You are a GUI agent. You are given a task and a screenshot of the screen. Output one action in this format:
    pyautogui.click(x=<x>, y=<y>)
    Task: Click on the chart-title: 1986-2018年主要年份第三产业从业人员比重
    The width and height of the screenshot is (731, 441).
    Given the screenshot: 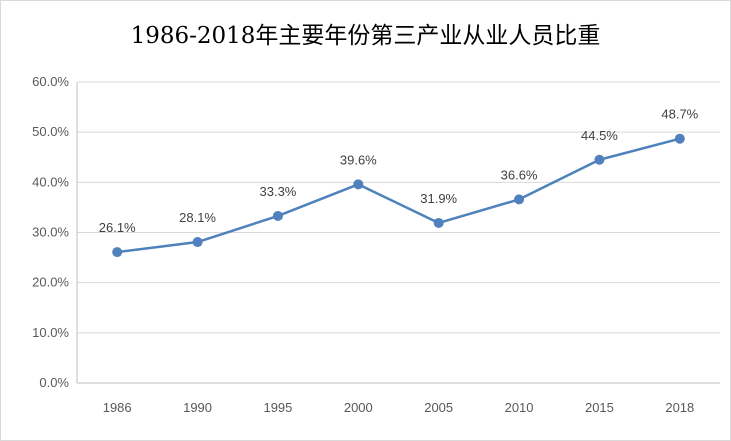 What is the action you would take?
    pyautogui.click(x=365, y=36)
    